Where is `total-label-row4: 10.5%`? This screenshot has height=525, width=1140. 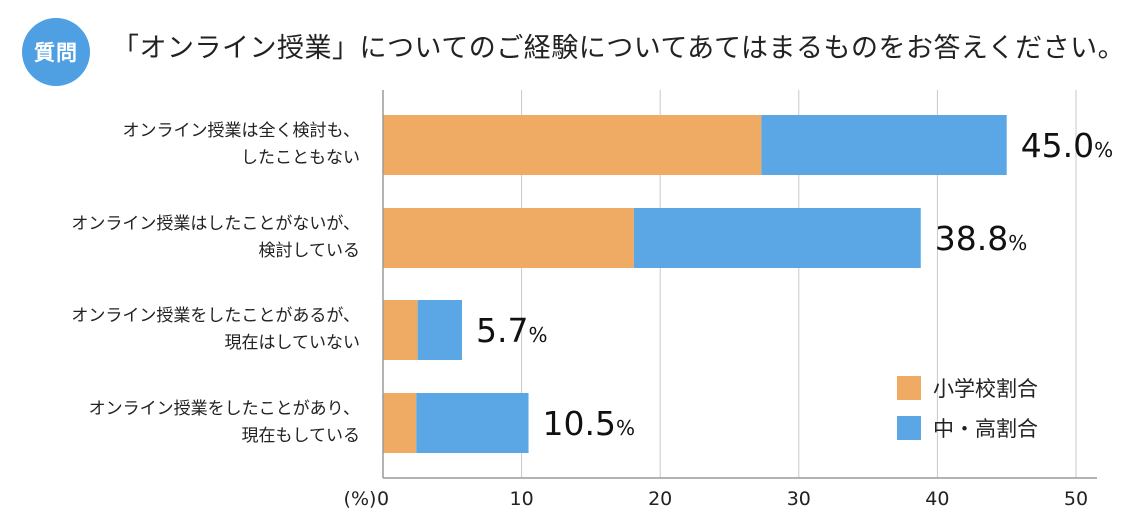
total-label-row4: 10.5% is located at coordinates (589, 423).